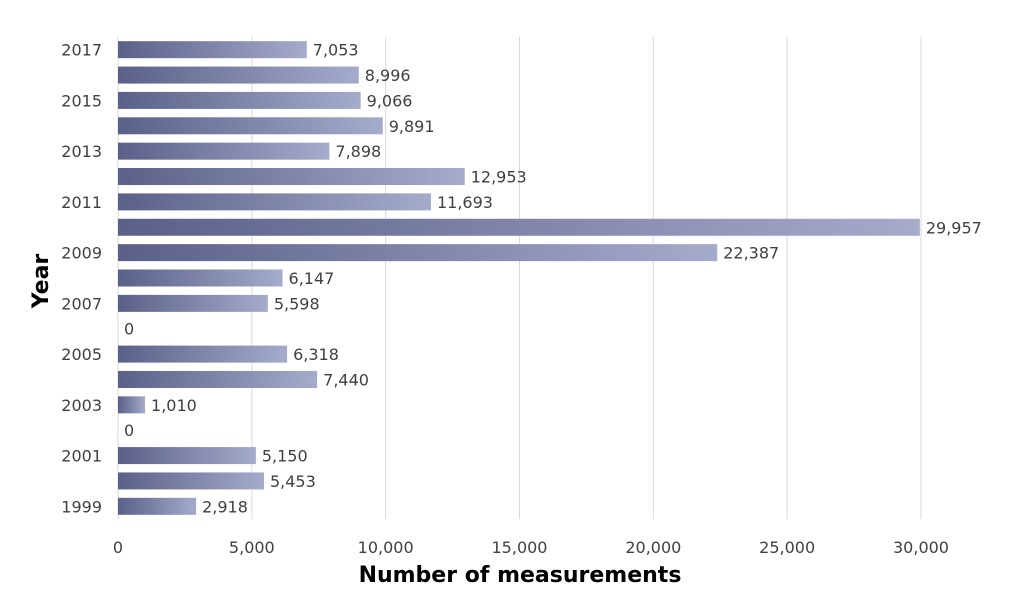 The image size is (1024, 615). What do you see at coordinates (193, 303) in the screenshot?
I see `bar-2007` at bounding box center [193, 303].